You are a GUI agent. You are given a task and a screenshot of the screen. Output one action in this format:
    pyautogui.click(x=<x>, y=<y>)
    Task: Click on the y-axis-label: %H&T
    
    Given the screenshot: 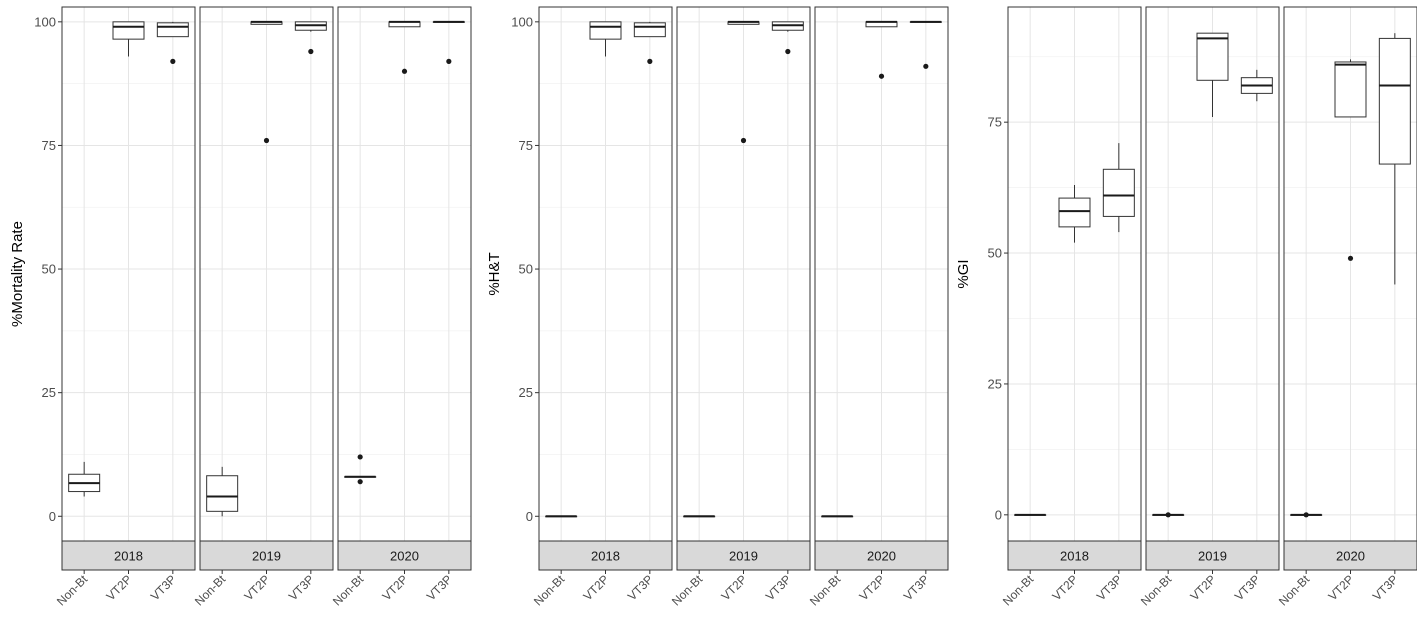 What is the action you would take?
    pyautogui.click(x=494, y=273)
    